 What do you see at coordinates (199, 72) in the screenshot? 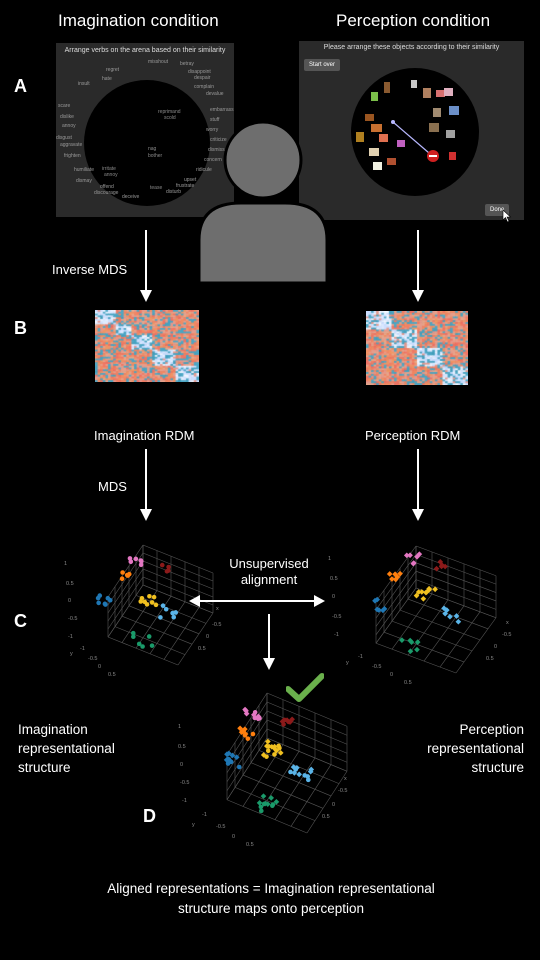
I see `verb-word: disappoint` at bounding box center [199, 72].